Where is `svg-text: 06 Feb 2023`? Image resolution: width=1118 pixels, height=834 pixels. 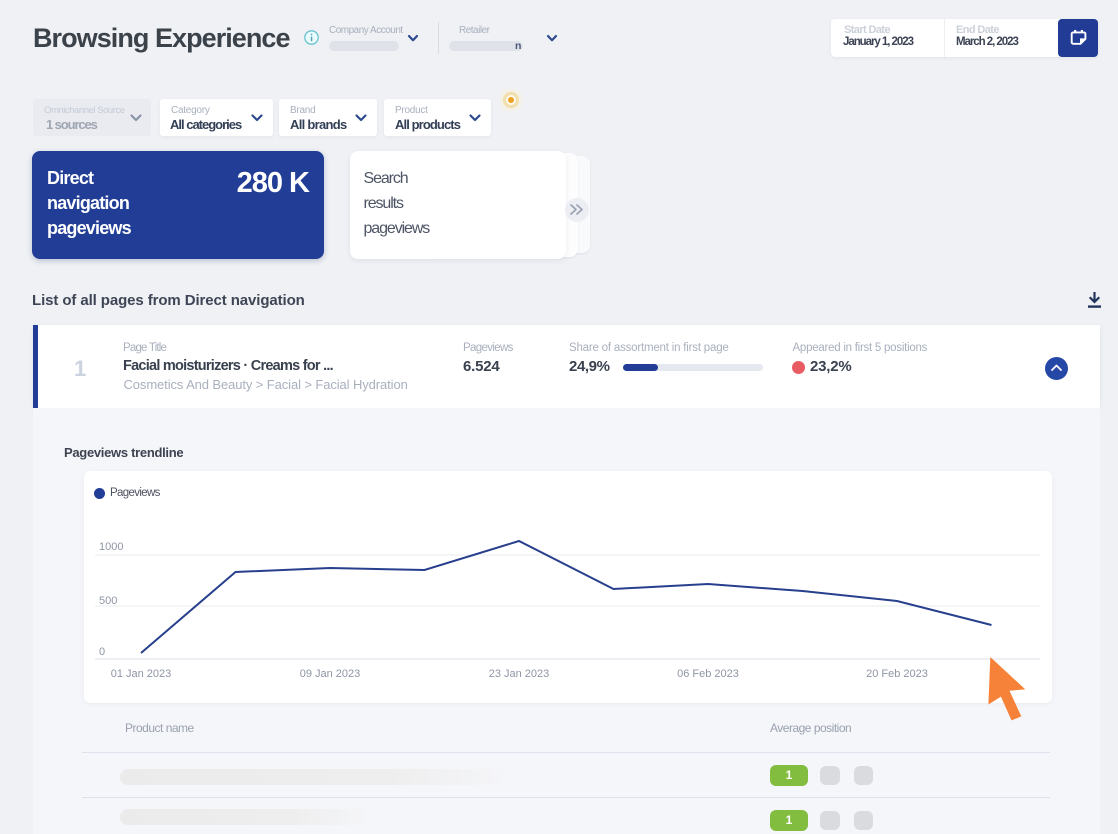
svg-text: 06 Feb 2023 is located at coordinates (708, 674).